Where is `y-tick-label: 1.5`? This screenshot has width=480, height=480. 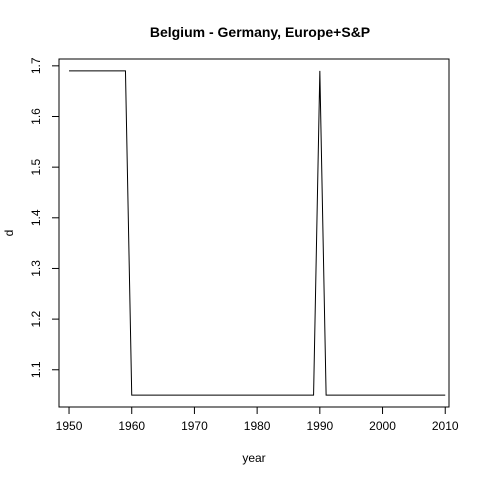 y-tick-label: 1.5 is located at coordinates (36, 166).